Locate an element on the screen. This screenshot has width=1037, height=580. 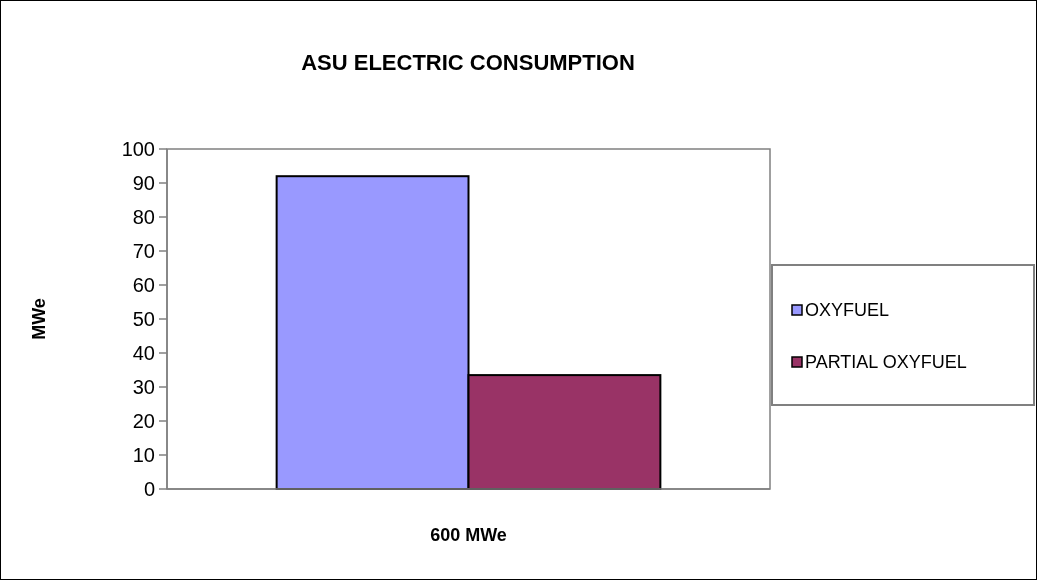
y-tick-label: 60 is located at coordinates (143, 285).